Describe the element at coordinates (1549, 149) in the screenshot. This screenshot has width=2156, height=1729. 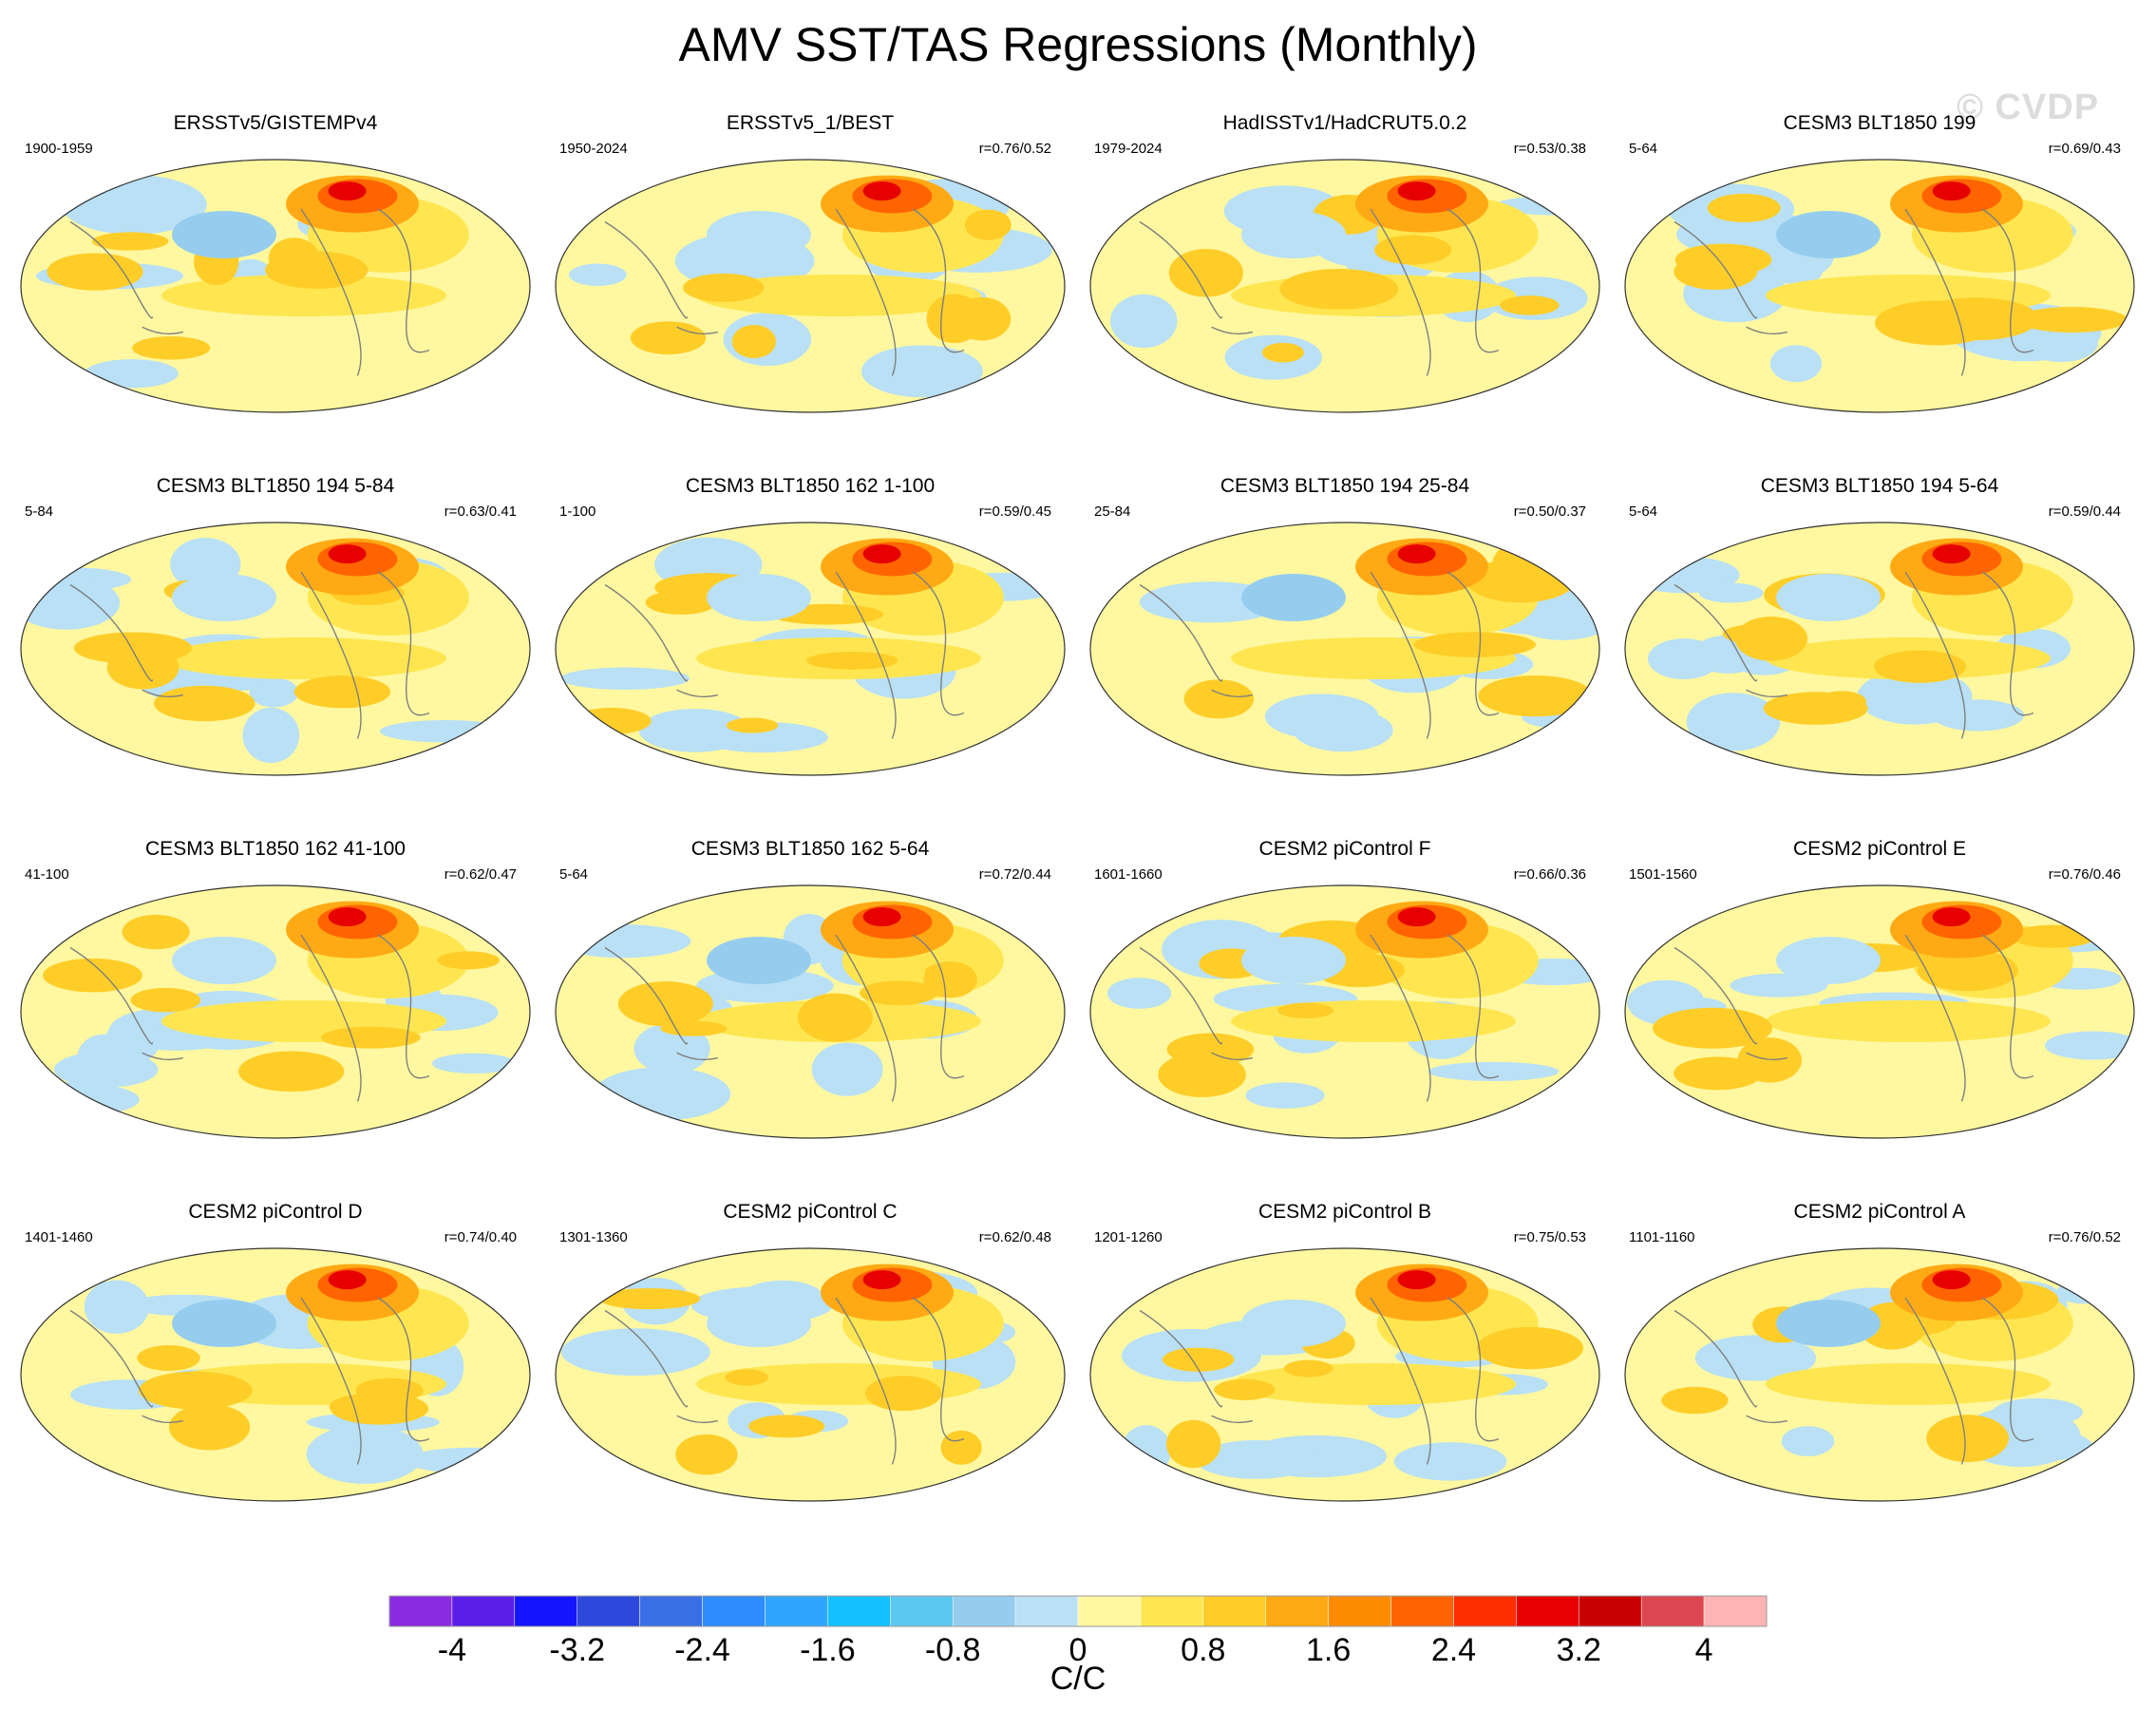
I see `panel-correlation: r=0.53/0.38` at that location.